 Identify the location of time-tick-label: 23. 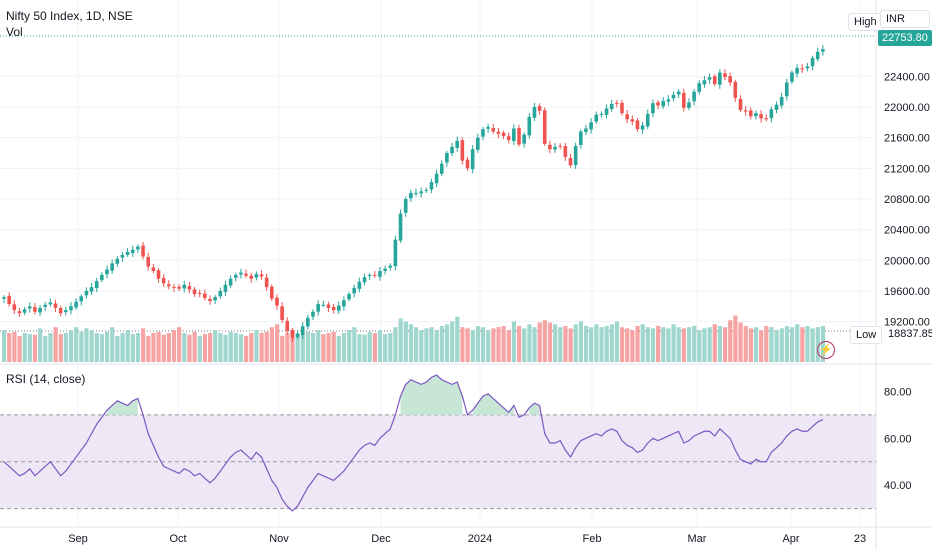
(860, 539).